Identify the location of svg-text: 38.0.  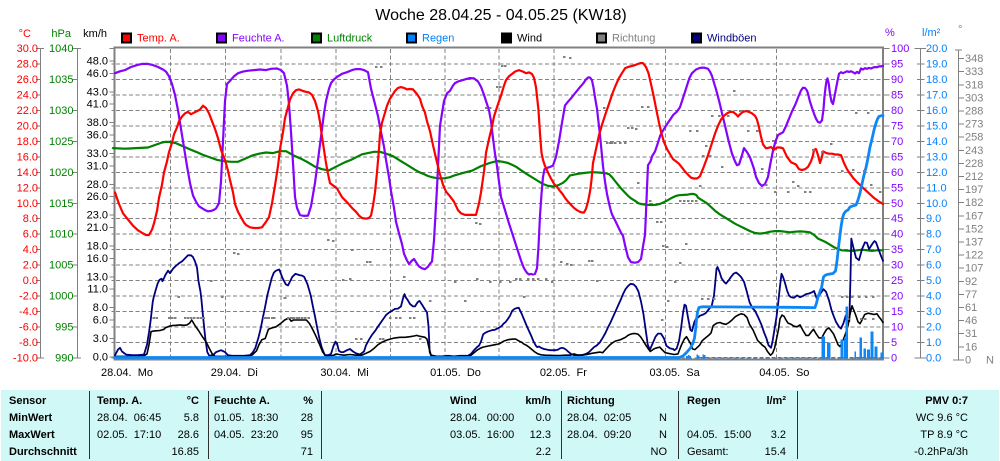
(97, 123).